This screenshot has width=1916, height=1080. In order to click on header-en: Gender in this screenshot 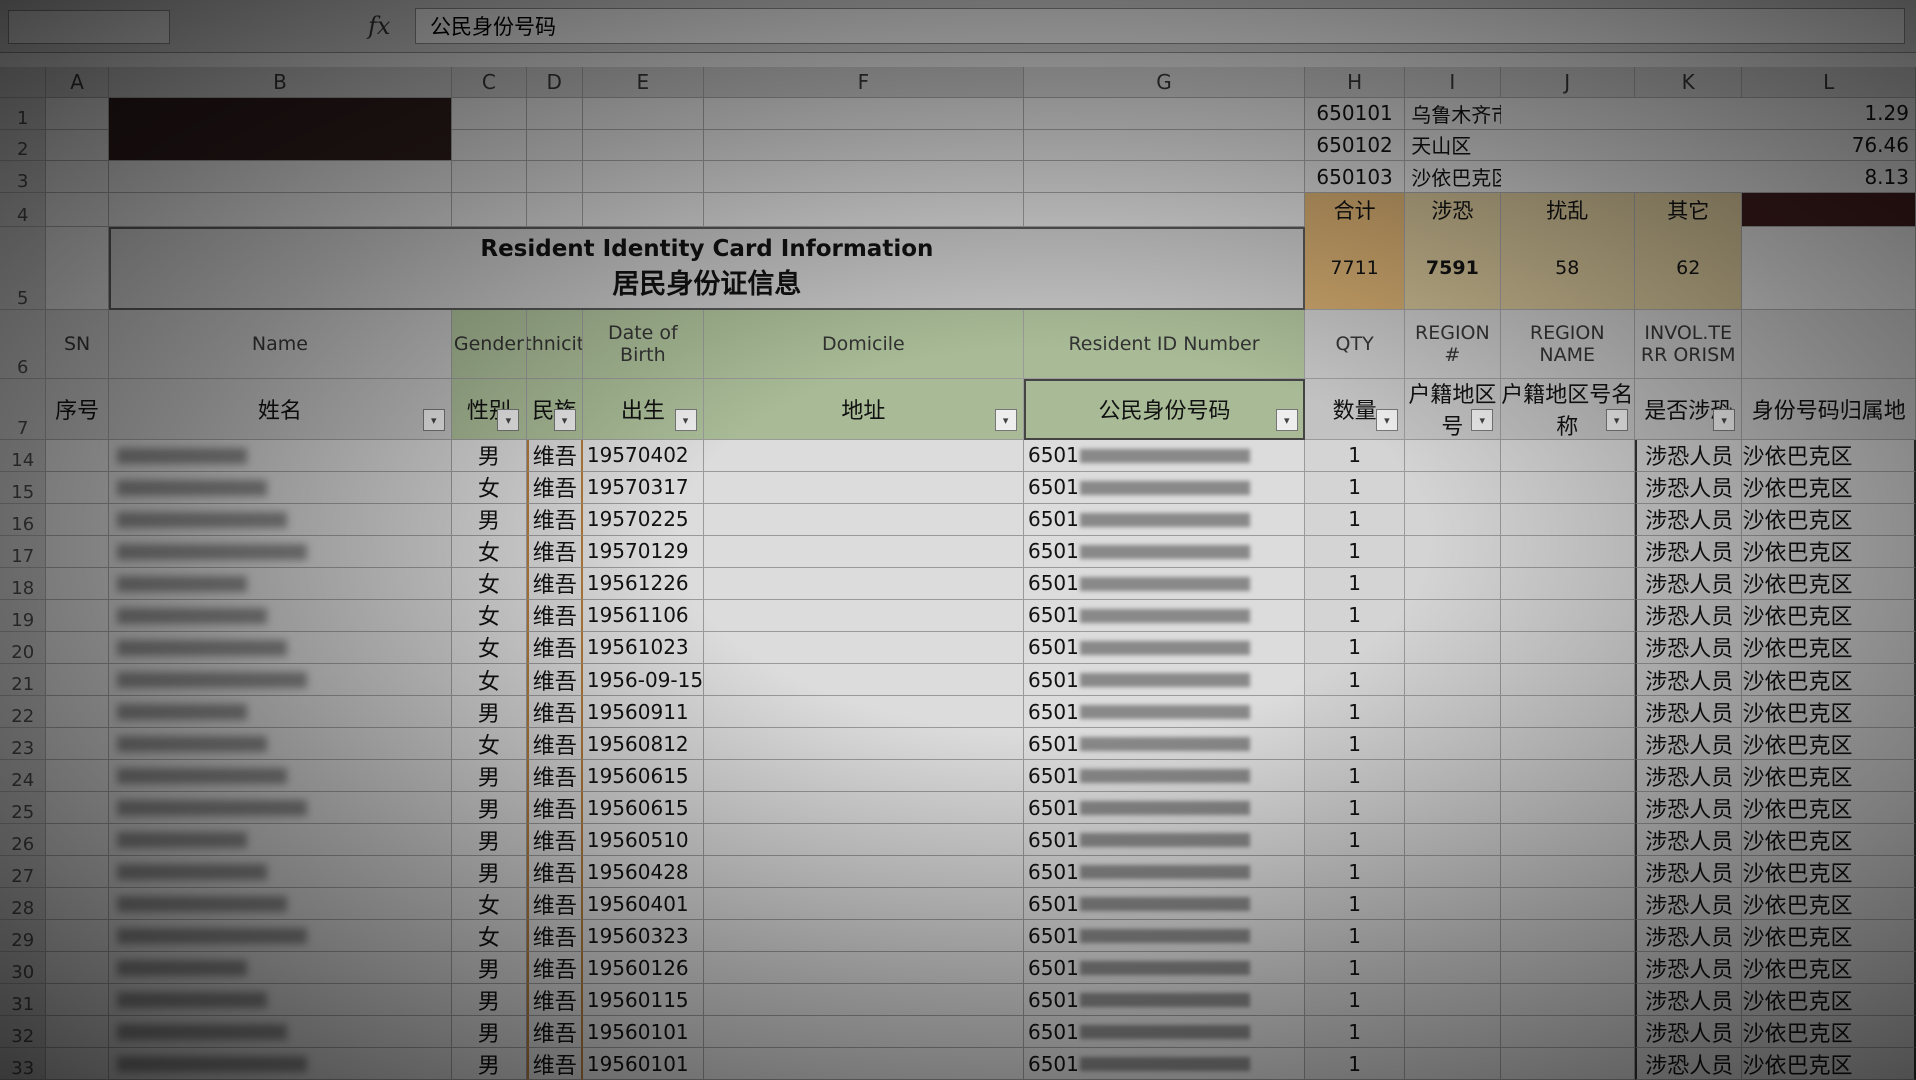, I will do `click(489, 344)`.